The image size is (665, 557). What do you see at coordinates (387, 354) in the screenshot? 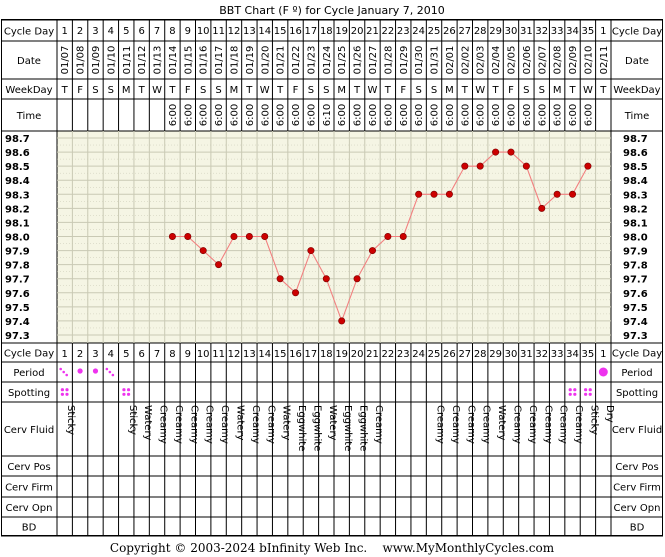
I see `cycle-day-label-lower: 22` at bounding box center [387, 354].